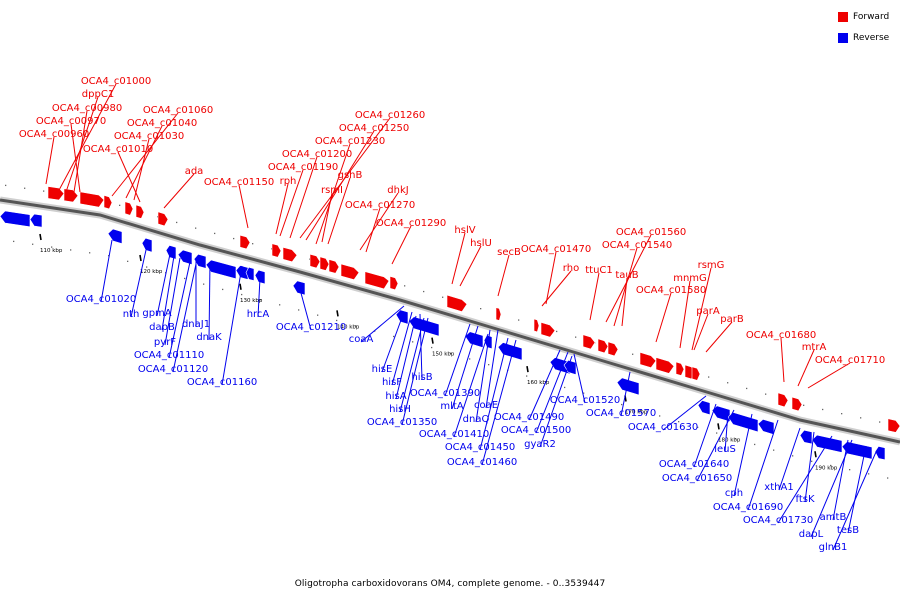  Describe the element at coordinates (51, 251) in the screenshot. I see `tick-label: 110 kbp` at that location.